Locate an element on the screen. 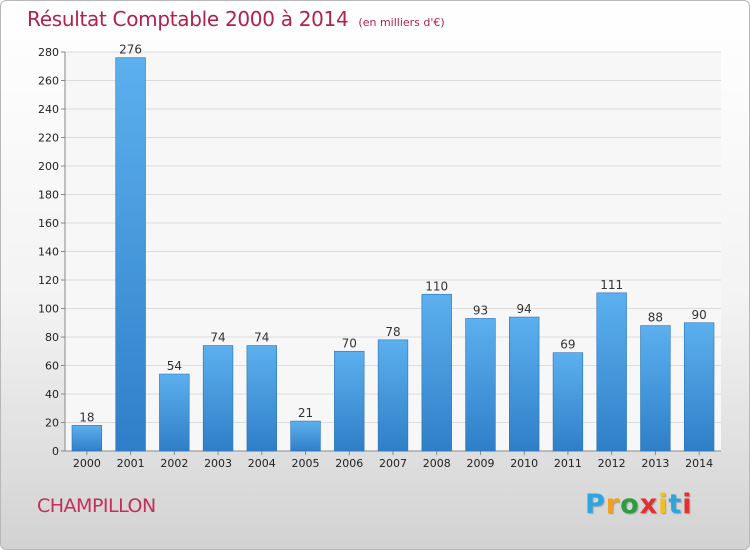 The image size is (750, 550). location-name: CHAMPILLON is located at coordinates (96, 506).